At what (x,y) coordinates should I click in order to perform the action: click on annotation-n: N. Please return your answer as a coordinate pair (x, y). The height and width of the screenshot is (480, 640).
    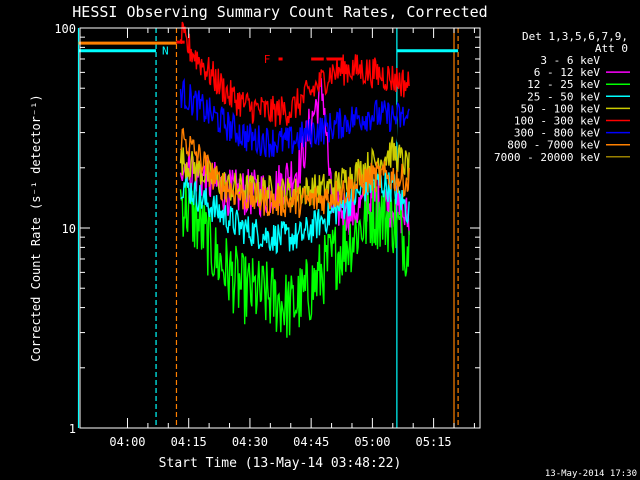
    Looking at the image, I should click on (165, 51).